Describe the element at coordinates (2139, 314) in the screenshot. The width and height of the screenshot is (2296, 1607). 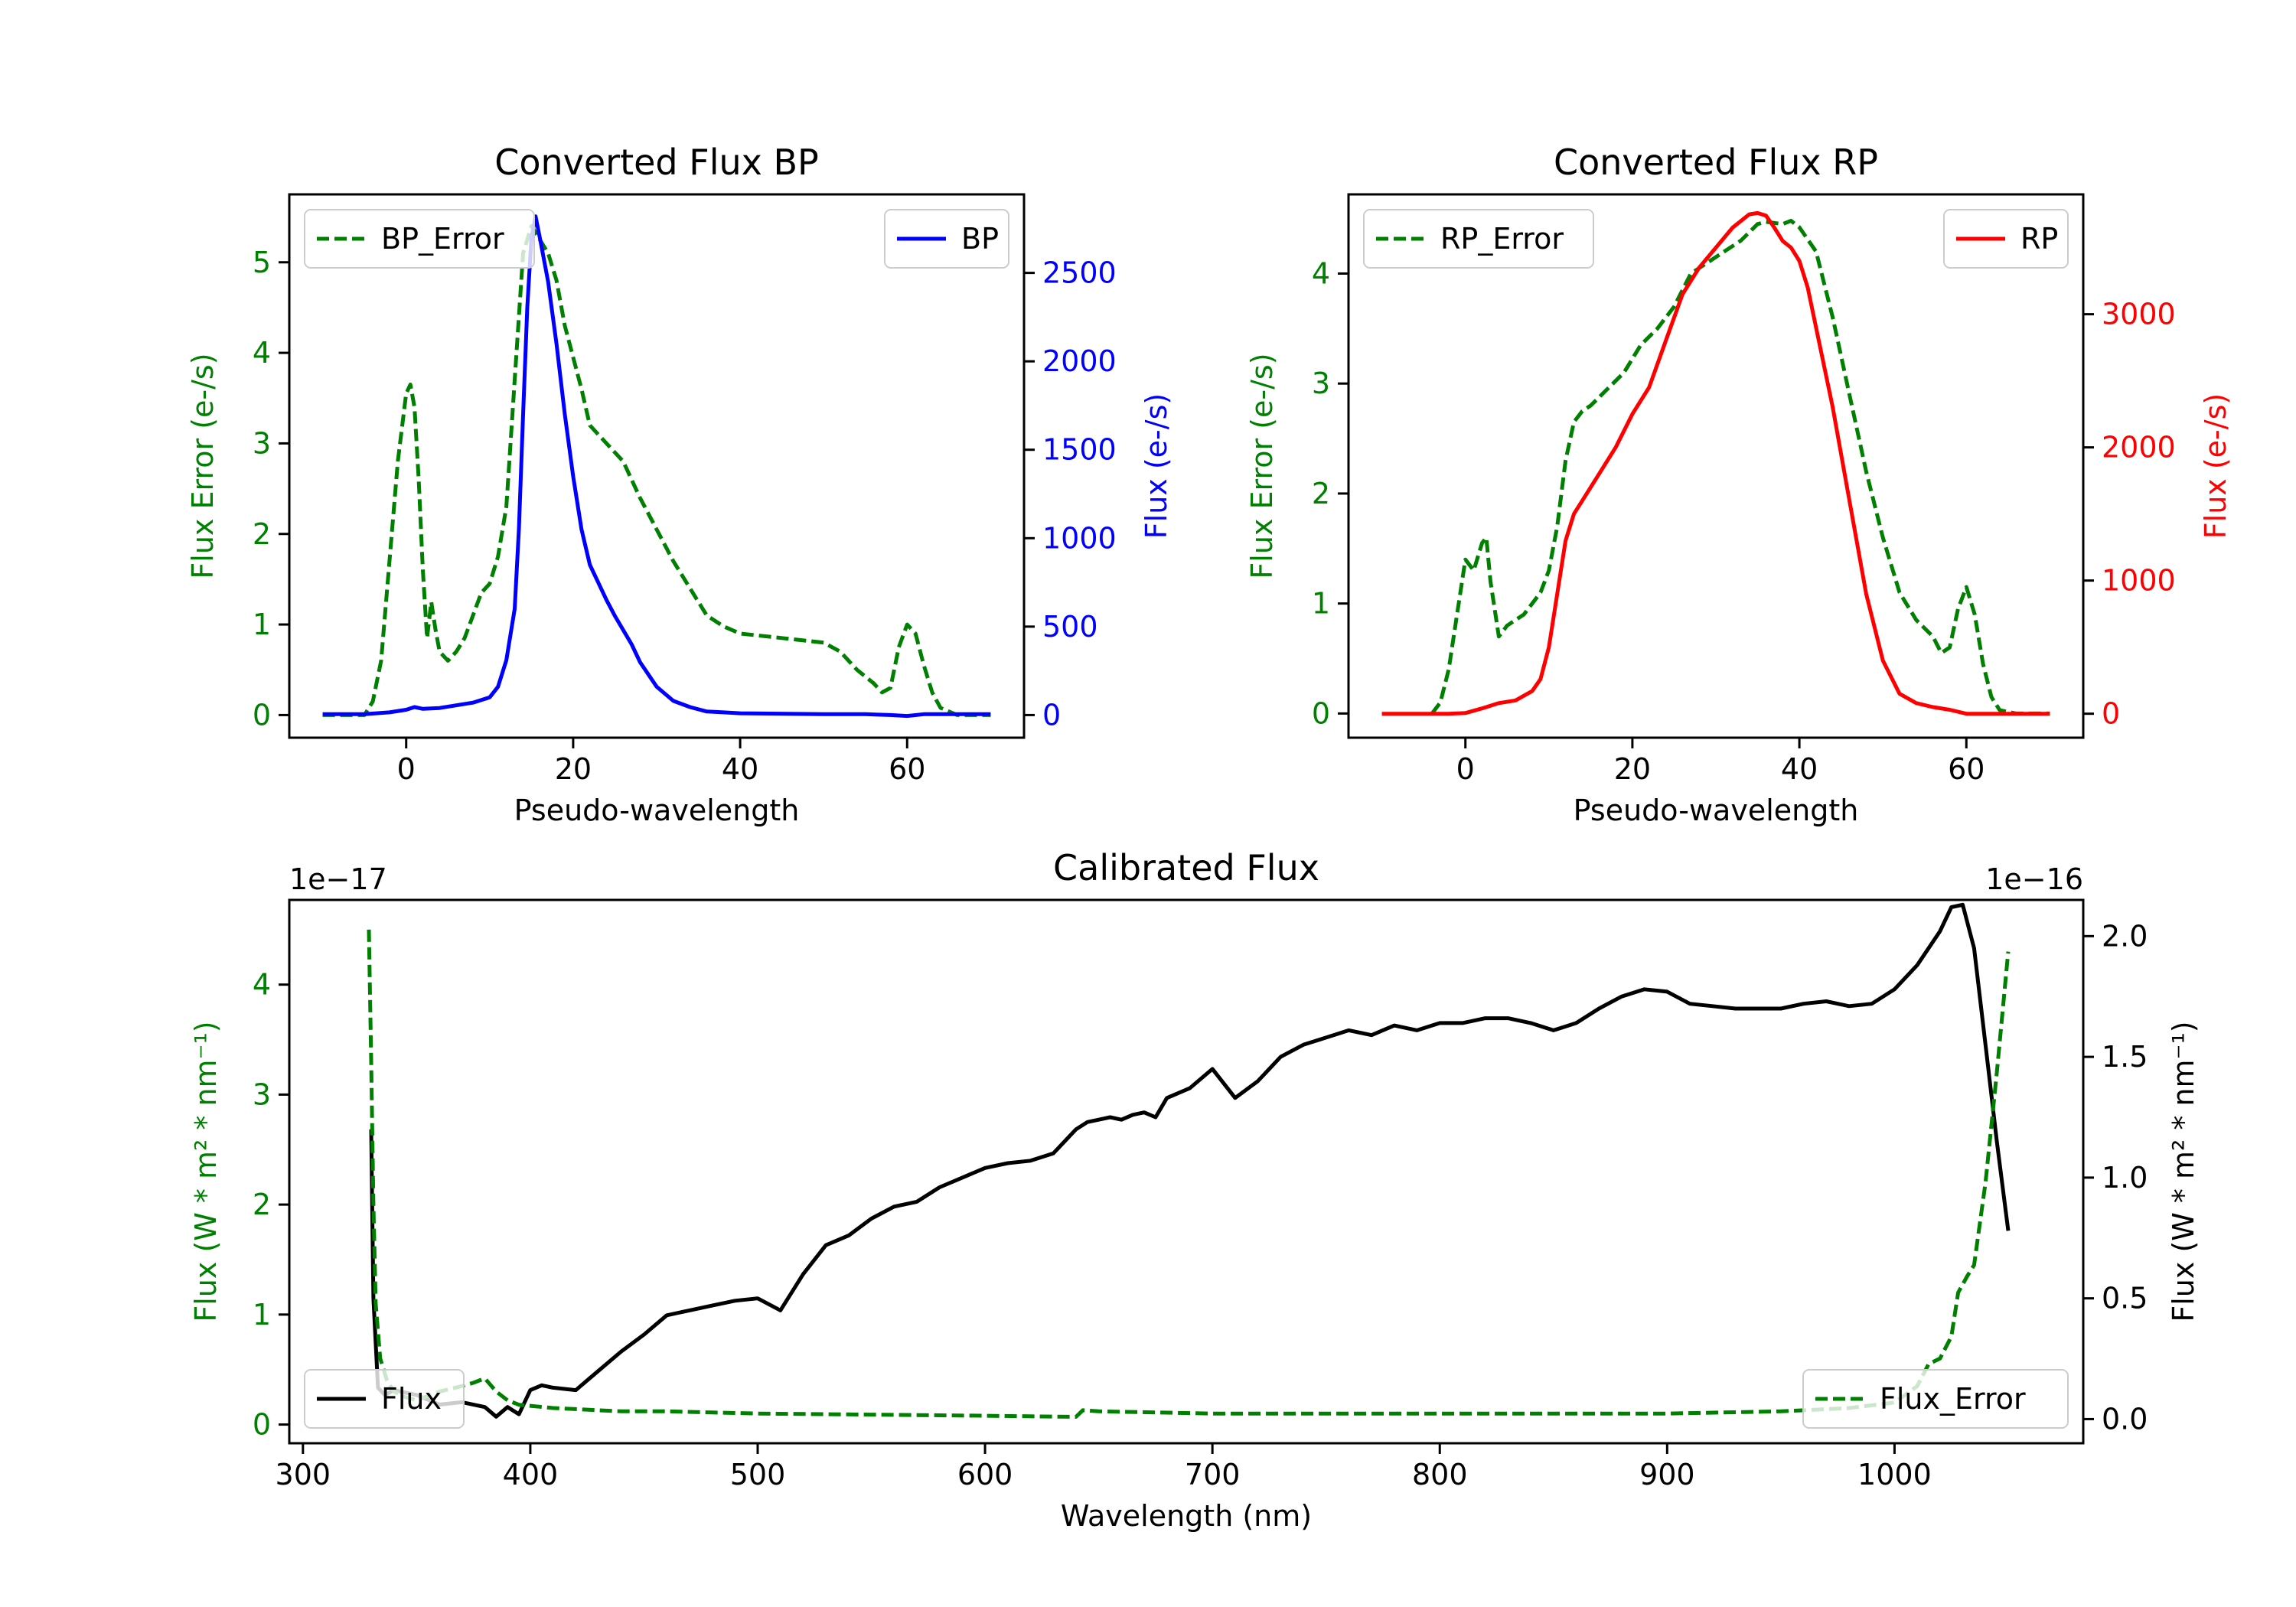
I see `right-tick-label: 3000` at that location.